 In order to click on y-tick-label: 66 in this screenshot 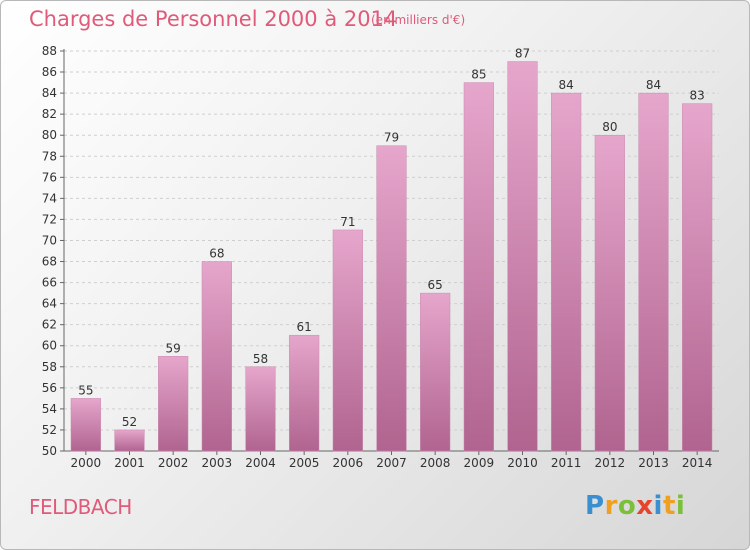, I will do `click(49, 283)`.